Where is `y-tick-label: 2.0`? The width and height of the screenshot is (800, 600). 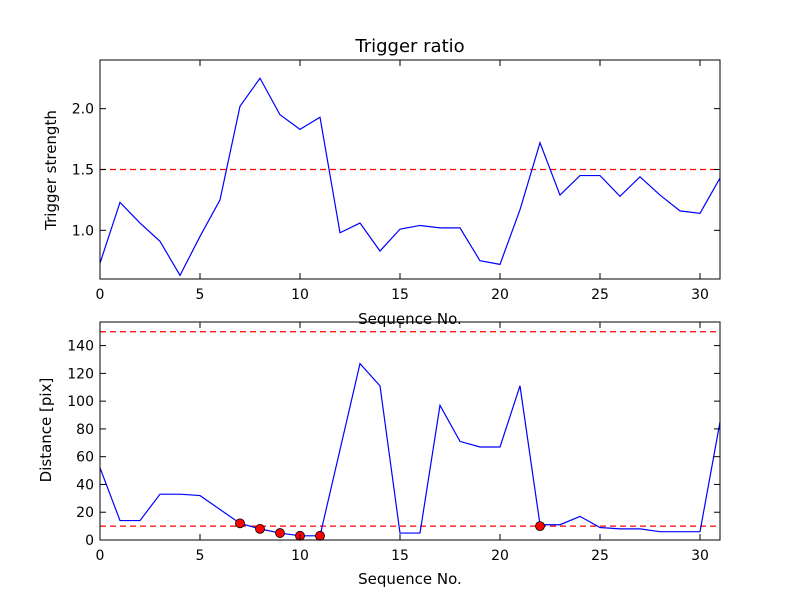
y-tick-label: 2.0 is located at coordinates (83, 110).